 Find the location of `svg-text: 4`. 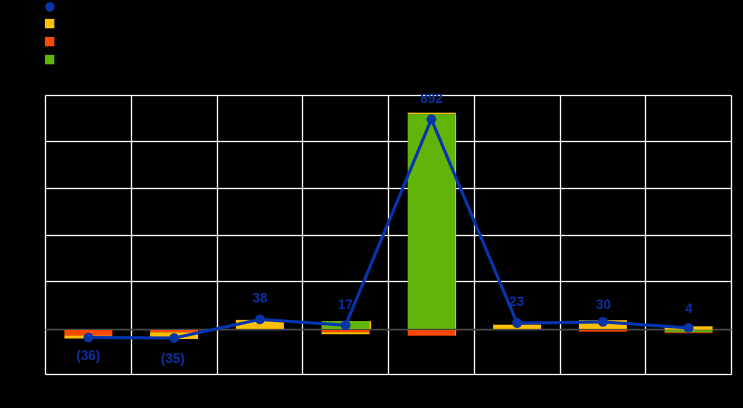

svg-text: 4 is located at coordinates (689, 308).